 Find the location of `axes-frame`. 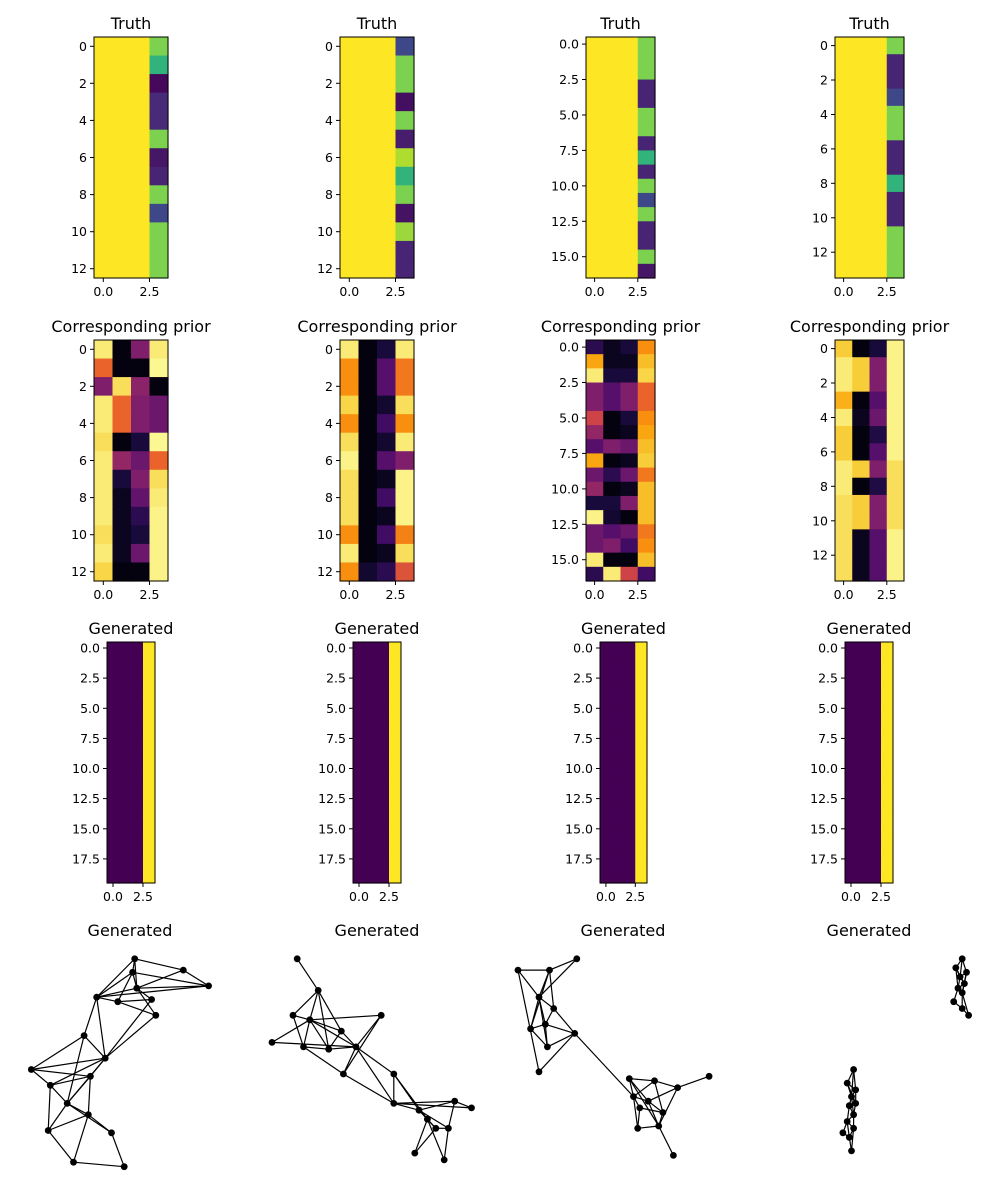

axes-frame is located at coordinates (623, 762).